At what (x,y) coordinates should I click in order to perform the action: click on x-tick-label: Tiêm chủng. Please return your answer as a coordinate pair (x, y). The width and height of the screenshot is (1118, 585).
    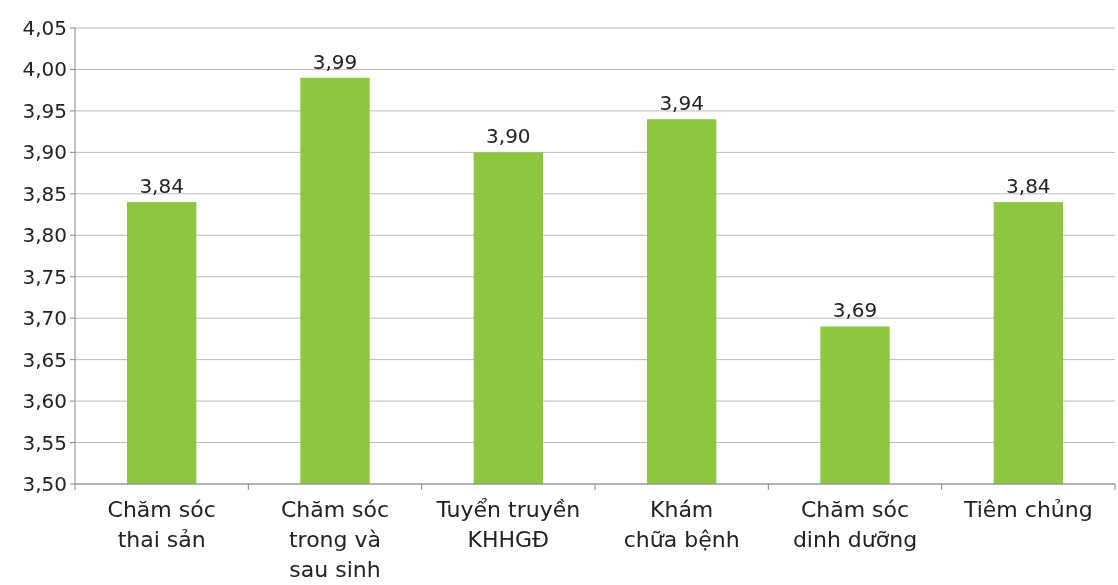
    Looking at the image, I should click on (1027, 509).